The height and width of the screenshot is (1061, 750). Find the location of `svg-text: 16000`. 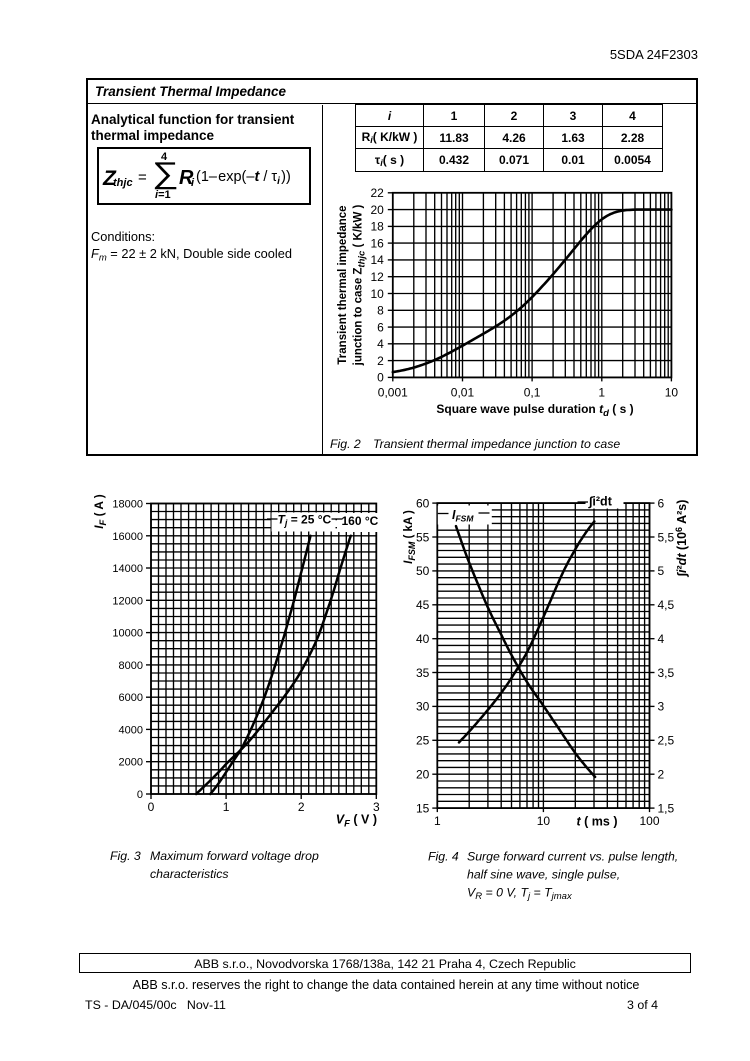

svg-text: 16000 is located at coordinates (127, 537).